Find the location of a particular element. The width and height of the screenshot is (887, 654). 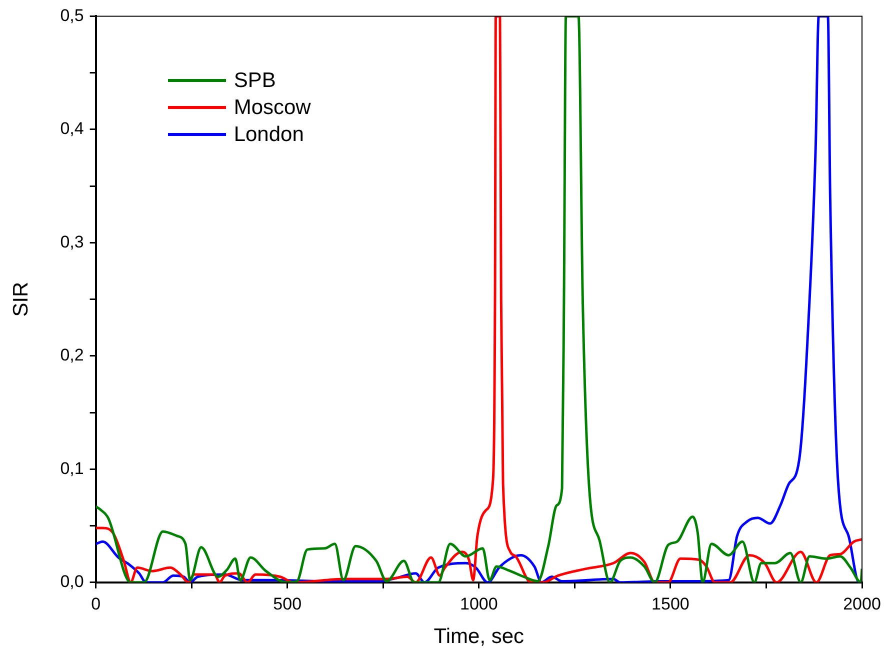

y-tick-label: 0,3 is located at coordinates (72, 242).